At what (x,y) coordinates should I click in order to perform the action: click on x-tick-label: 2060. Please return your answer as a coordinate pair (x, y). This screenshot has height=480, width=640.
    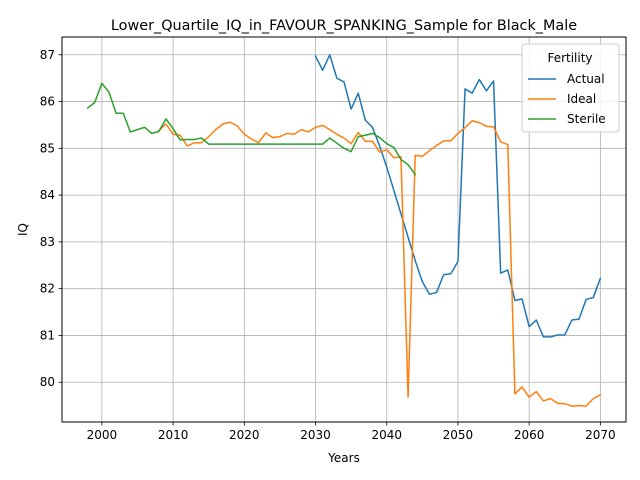
    Looking at the image, I should click on (529, 435).